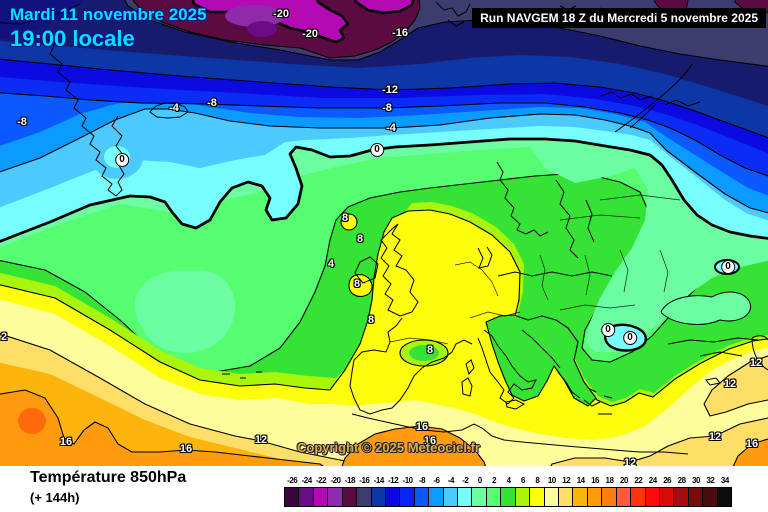  Describe the element at coordinates (494, 480) in the screenshot. I see `legend-value: 2` at that location.